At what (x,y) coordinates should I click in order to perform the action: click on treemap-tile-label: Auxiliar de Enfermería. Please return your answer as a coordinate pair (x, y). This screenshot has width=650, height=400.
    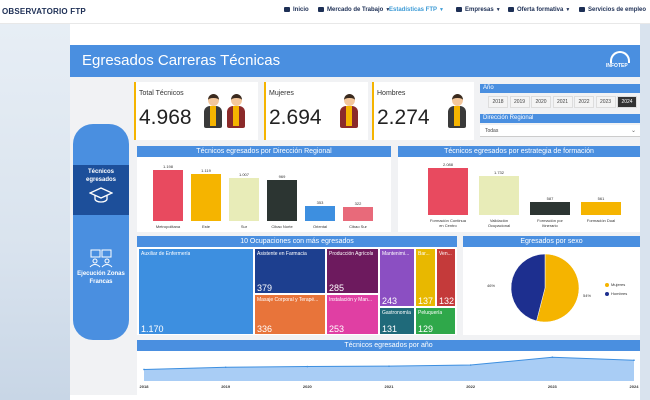
    Looking at the image, I should click on (166, 254).